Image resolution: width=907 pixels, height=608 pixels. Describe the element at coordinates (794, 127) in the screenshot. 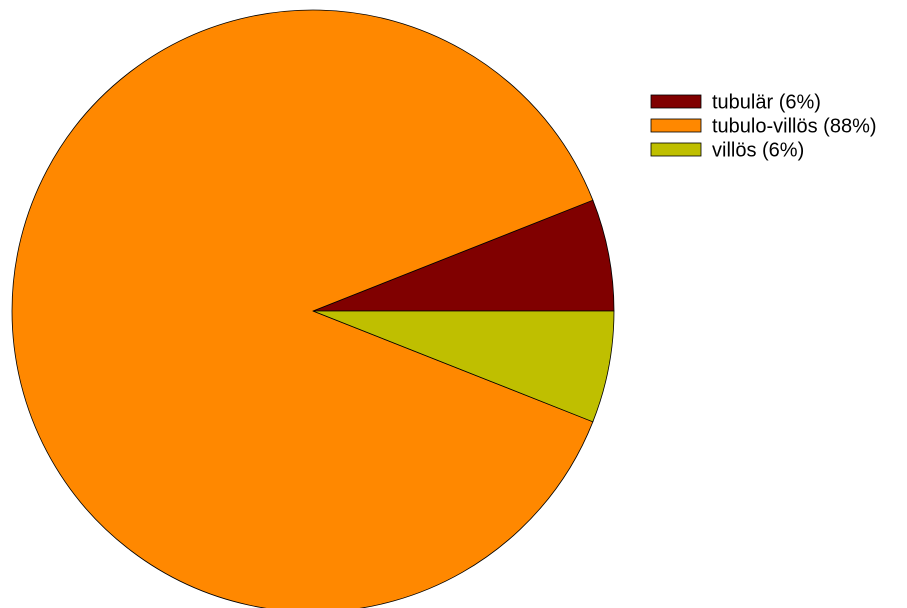

I see `legend-label-2: tubulo-villös (88%)` at that location.